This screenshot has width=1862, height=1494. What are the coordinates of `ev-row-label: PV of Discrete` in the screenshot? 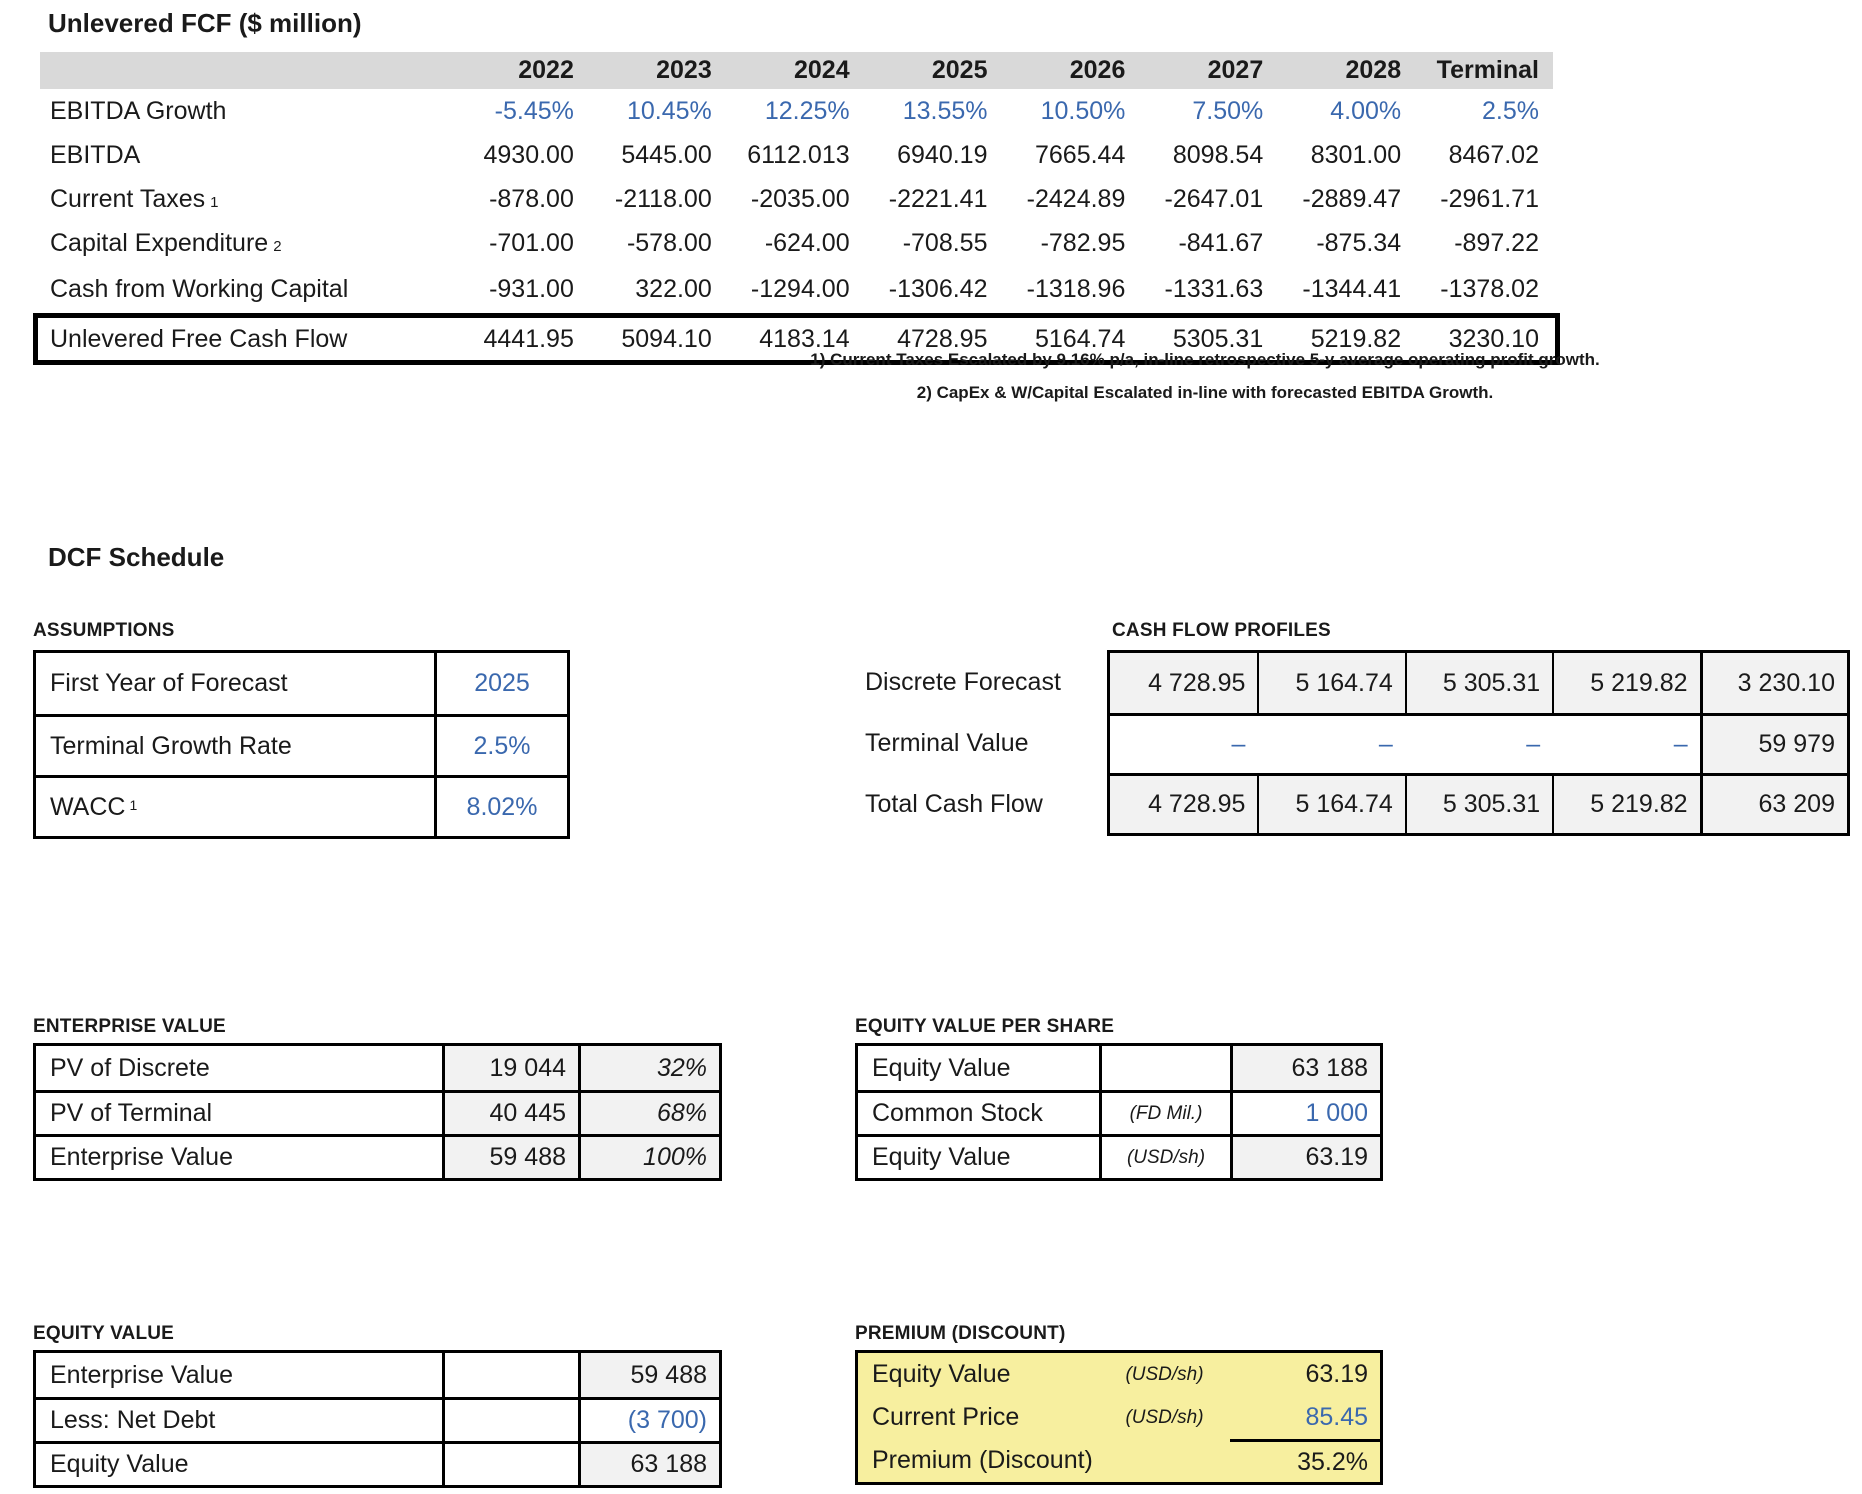 It's located at (130, 1067).